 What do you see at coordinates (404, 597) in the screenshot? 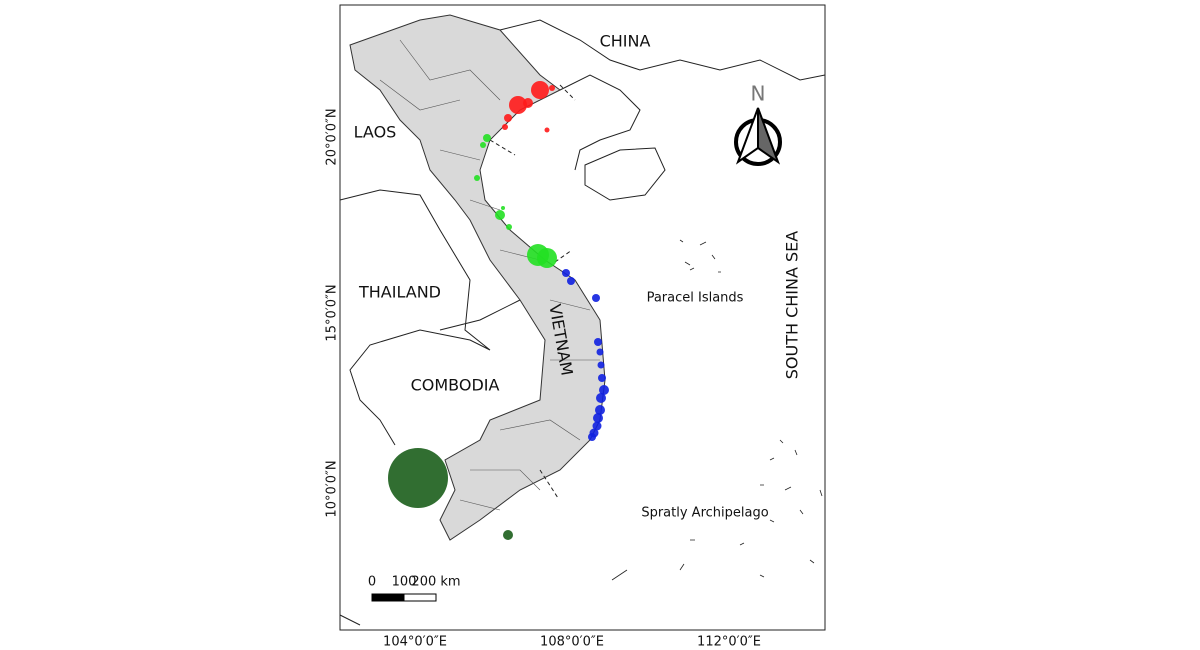
I see `scale-bar` at bounding box center [404, 597].